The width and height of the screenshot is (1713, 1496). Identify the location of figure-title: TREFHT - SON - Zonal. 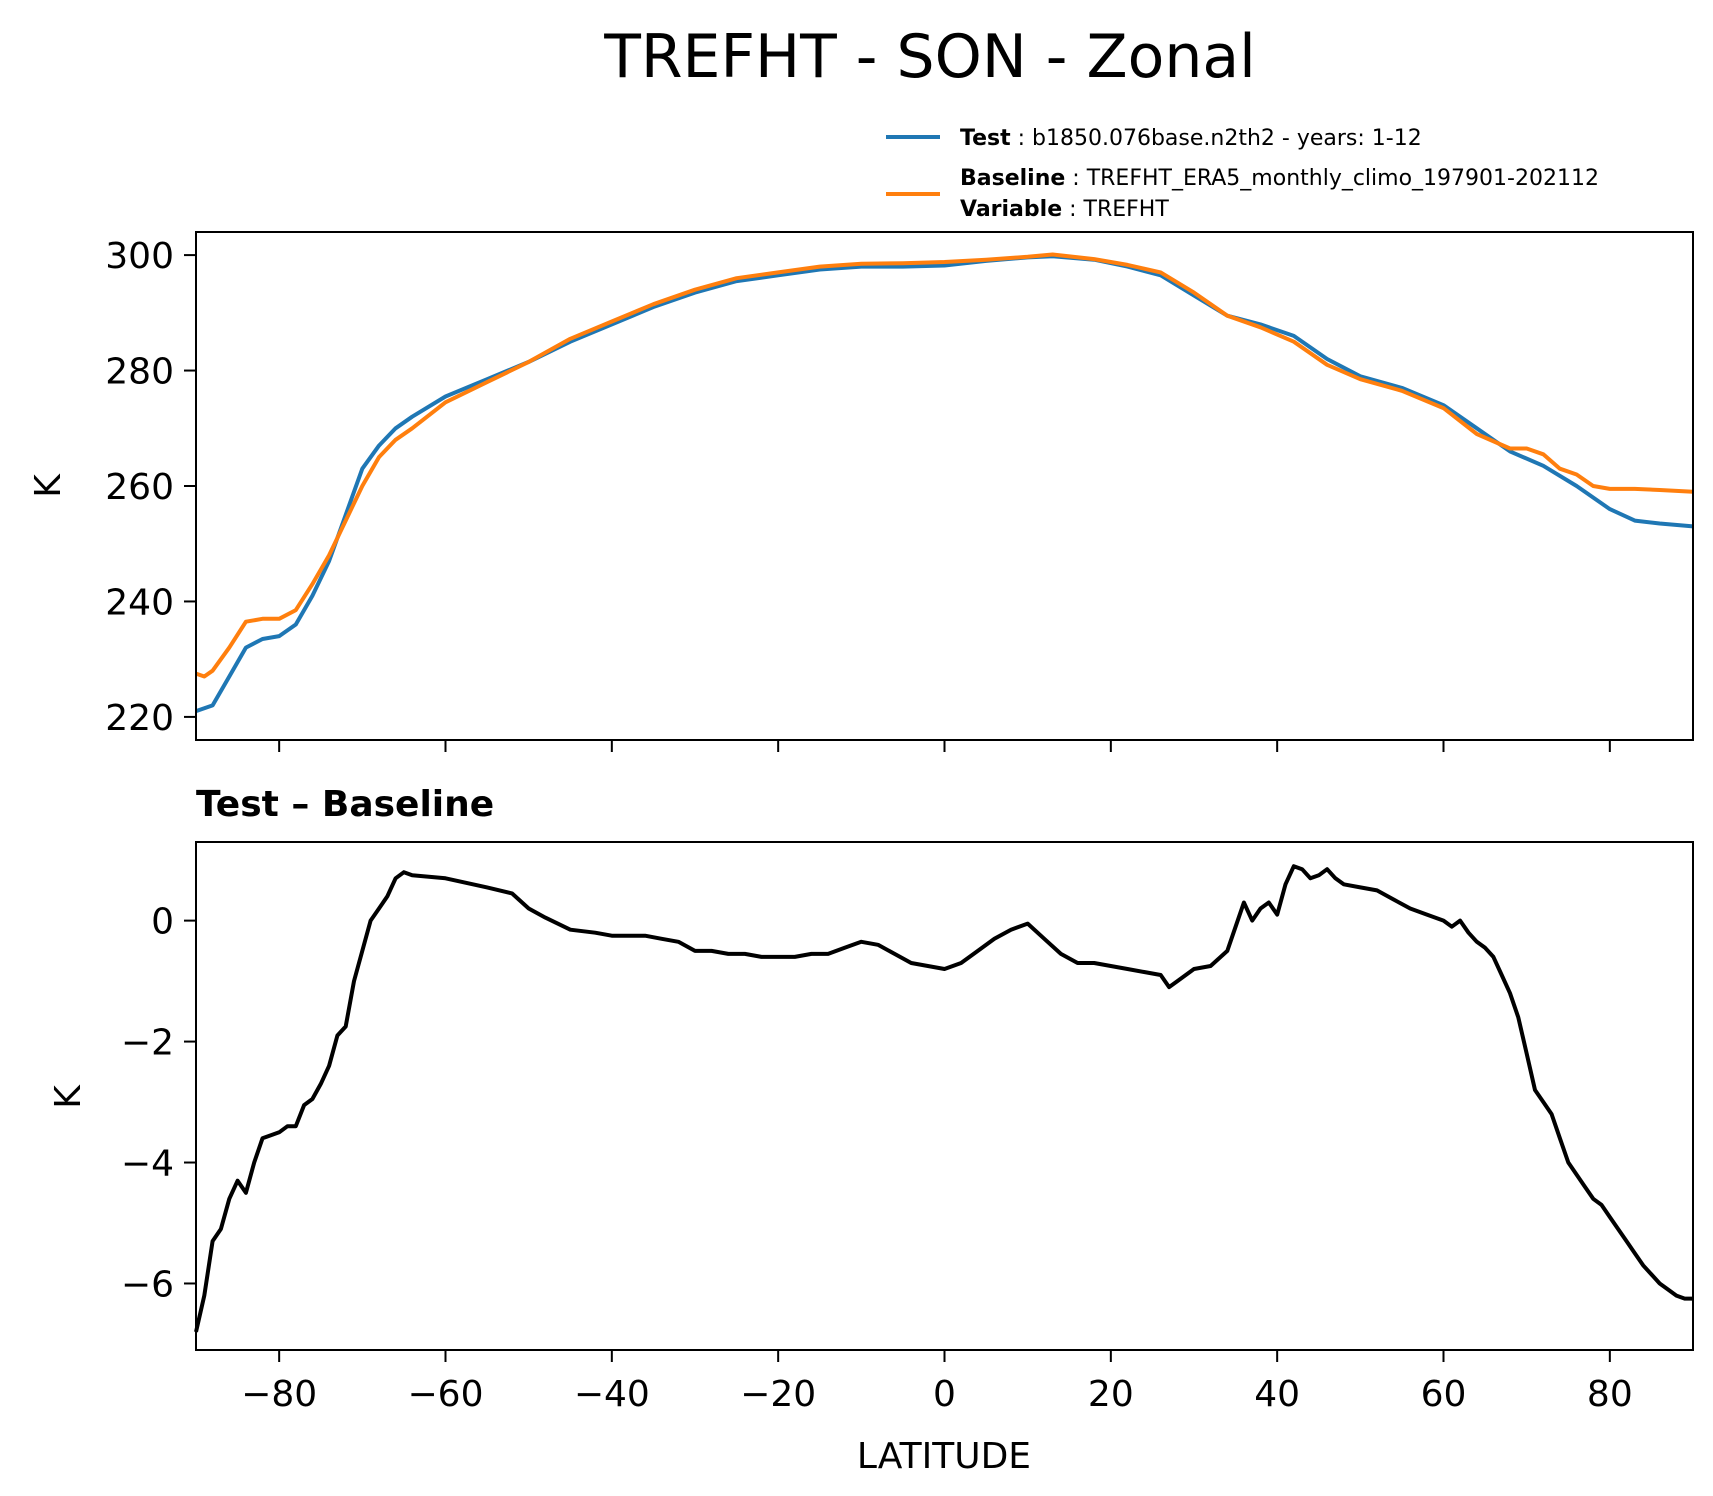
(929, 57).